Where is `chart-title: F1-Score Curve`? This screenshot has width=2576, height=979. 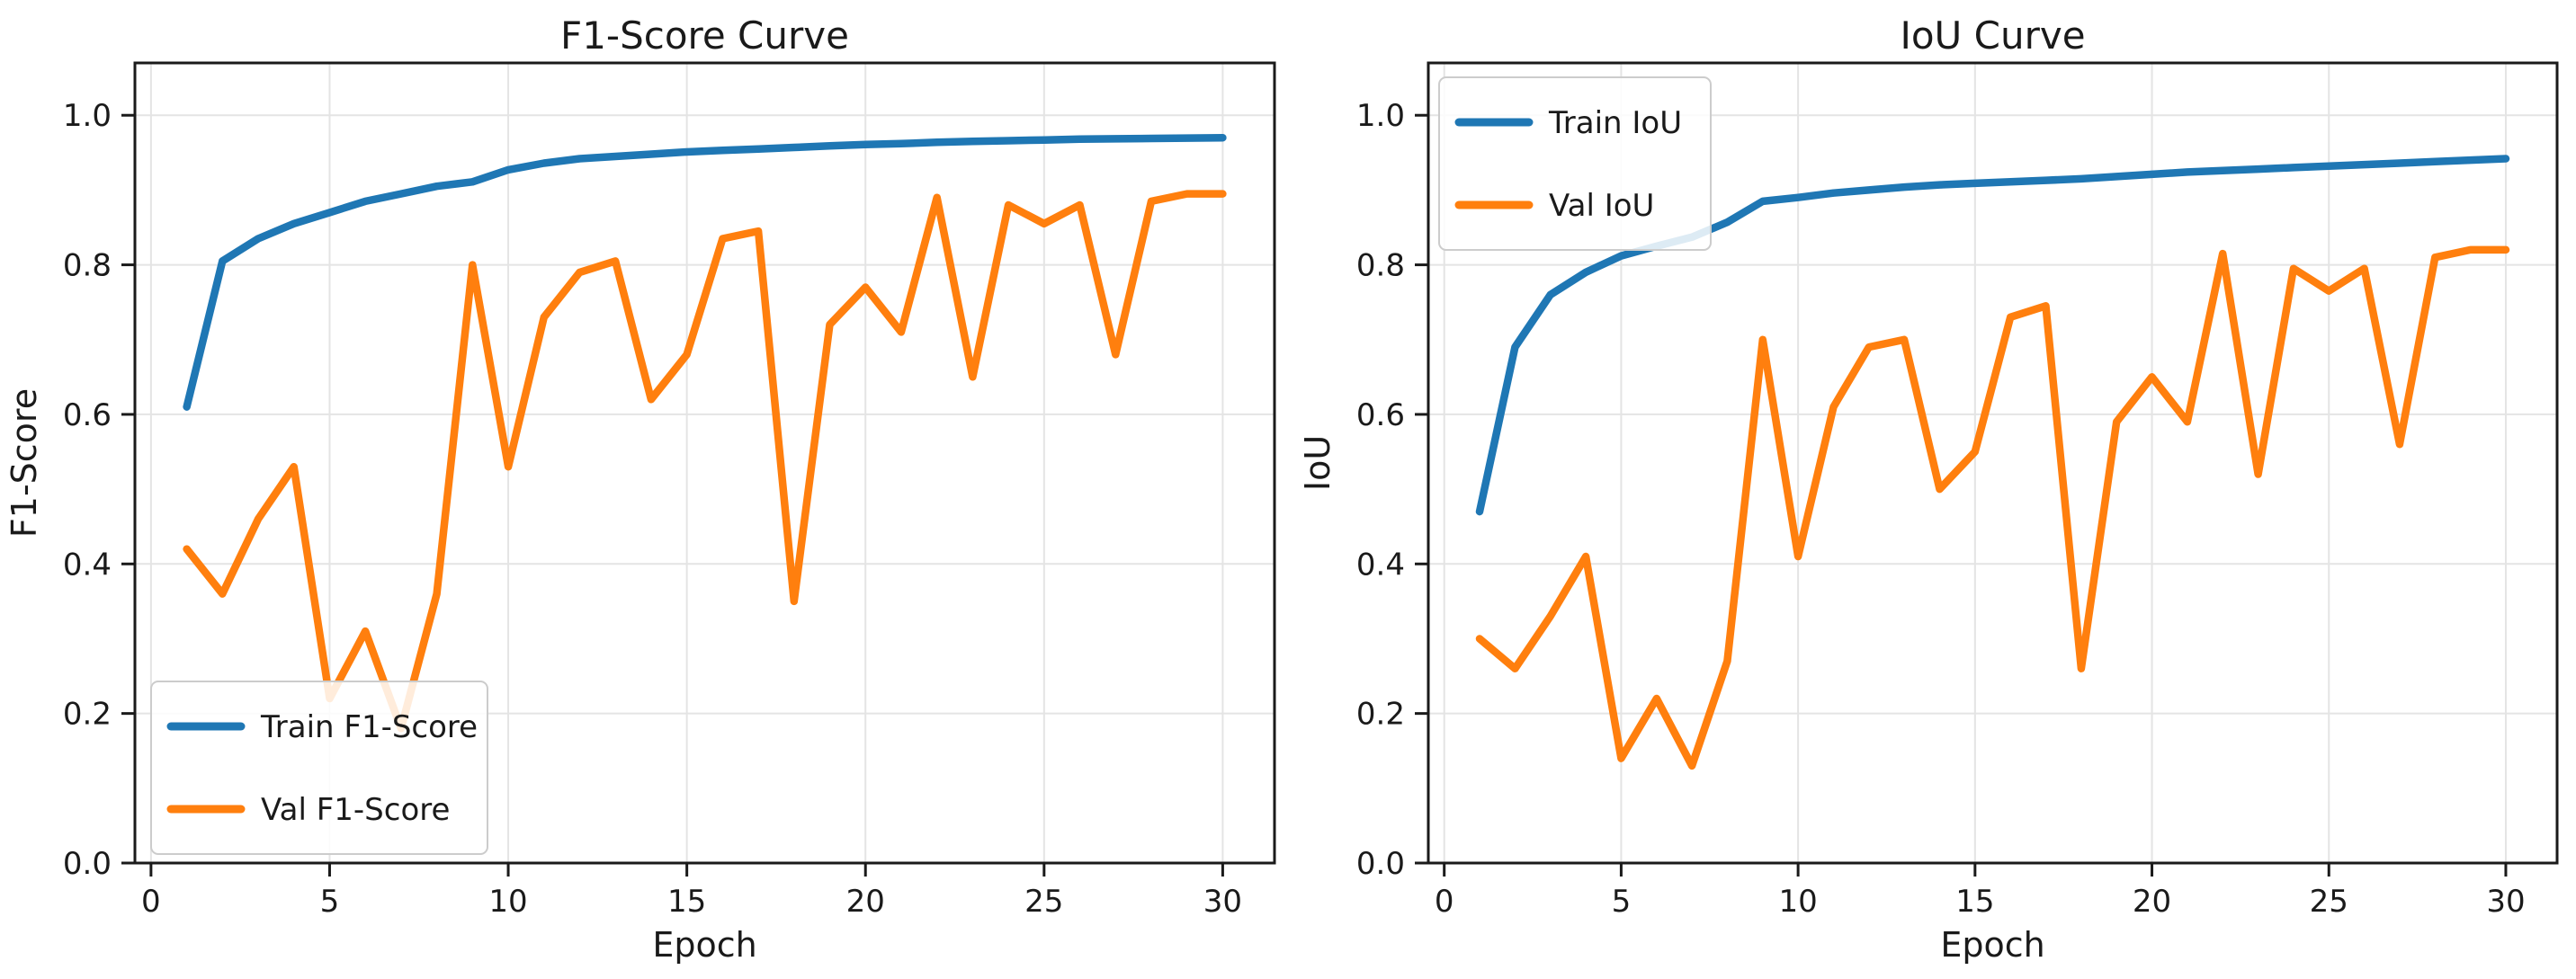
chart-title: F1-Score Curve is located at coordinates (704, 35).